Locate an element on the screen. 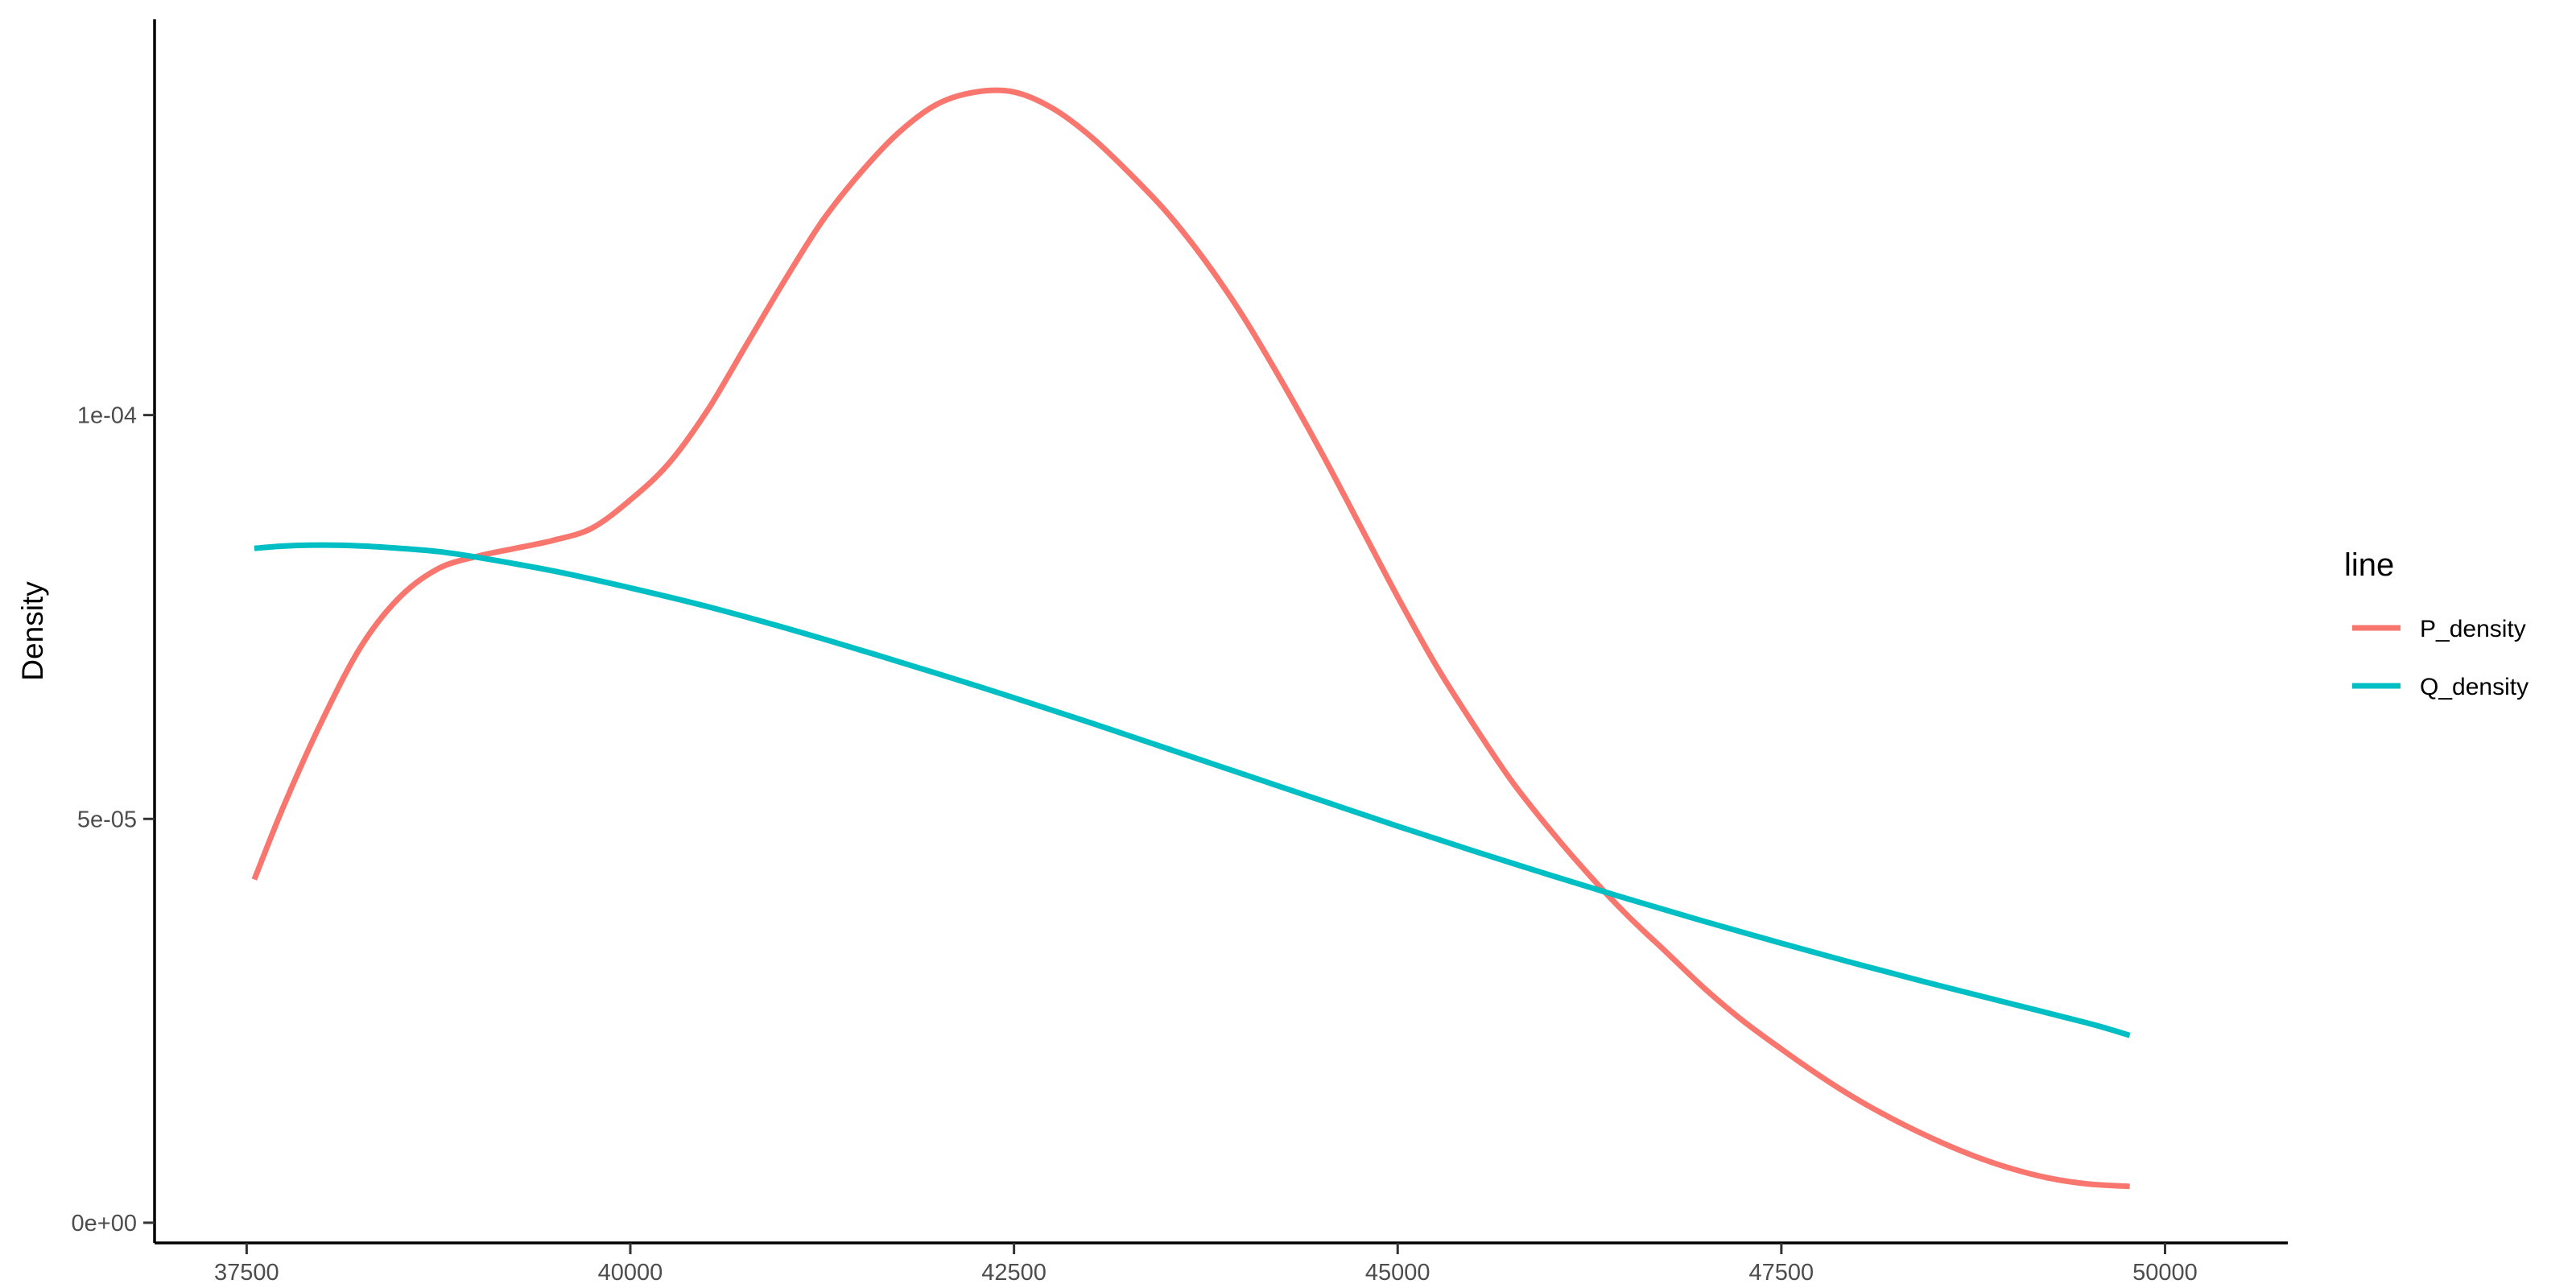 Image resolution: width=2576 pixels, height=1288 pixels. y-tick-label: 1e-04 is located at coordinates (107, 416).